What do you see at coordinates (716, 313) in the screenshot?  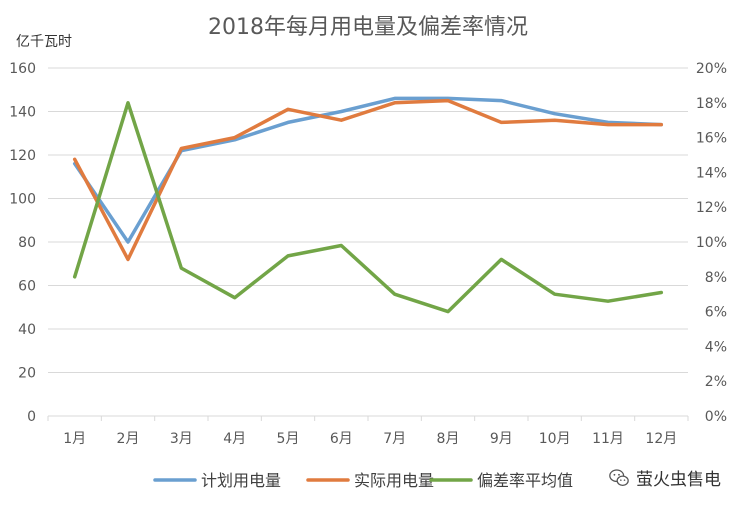 I see `y2-tick-label: 6%` at bounding box center [716, 313].